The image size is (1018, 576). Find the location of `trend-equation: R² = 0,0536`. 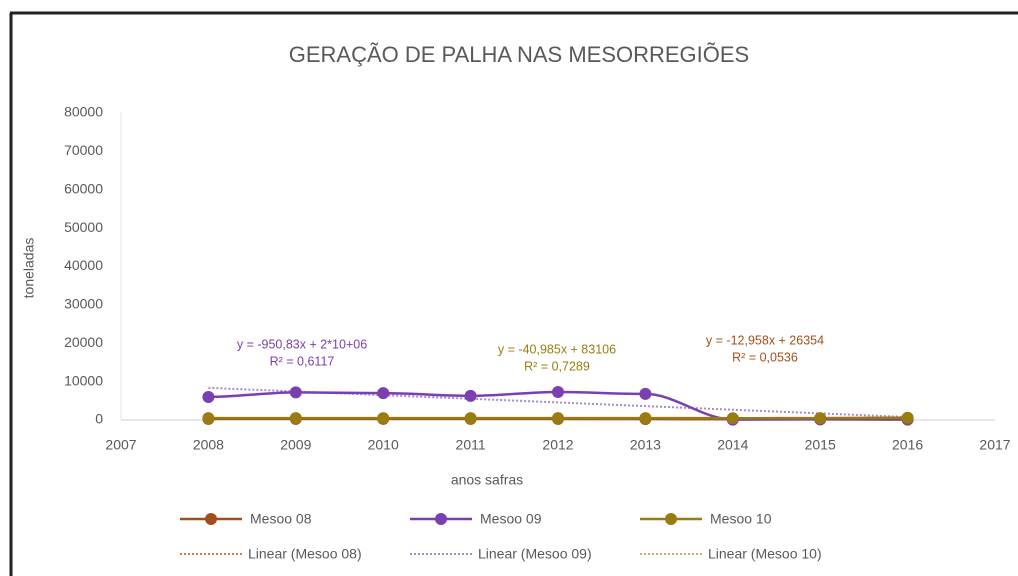

trend-equation: R² = 0,0536 is located at coordinates (765, 357).